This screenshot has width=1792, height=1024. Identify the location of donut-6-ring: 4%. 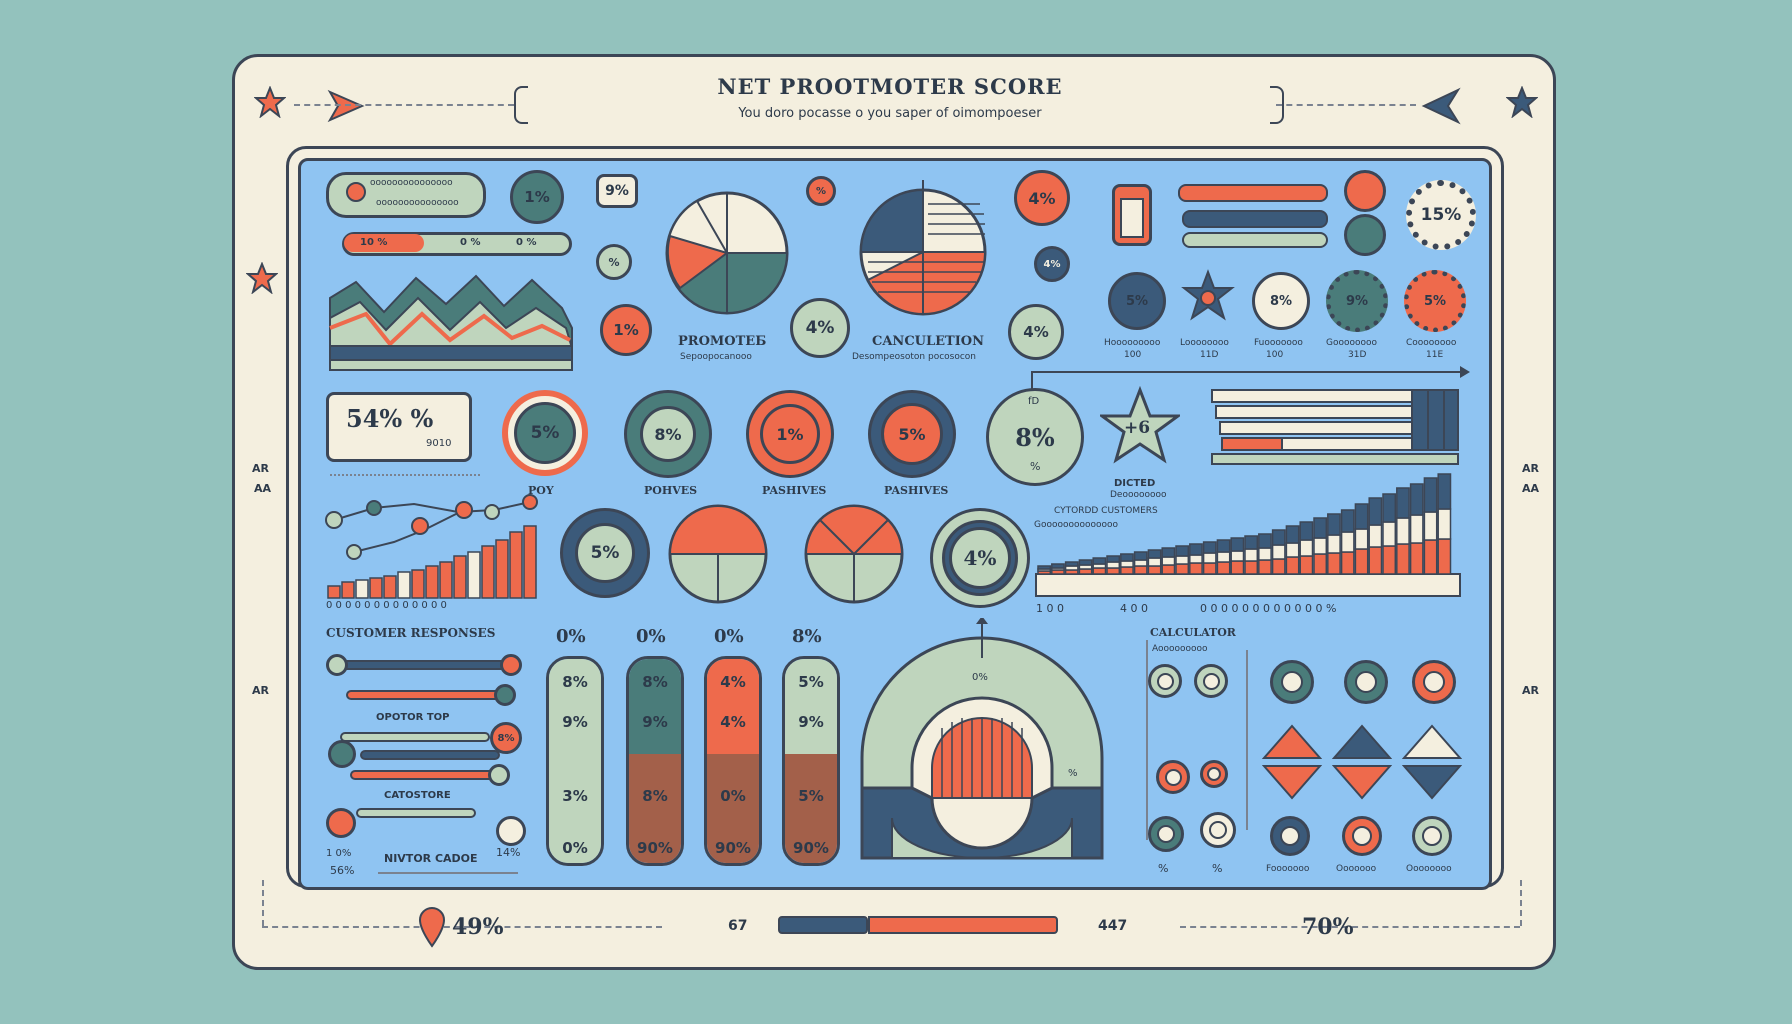
(980, 558).